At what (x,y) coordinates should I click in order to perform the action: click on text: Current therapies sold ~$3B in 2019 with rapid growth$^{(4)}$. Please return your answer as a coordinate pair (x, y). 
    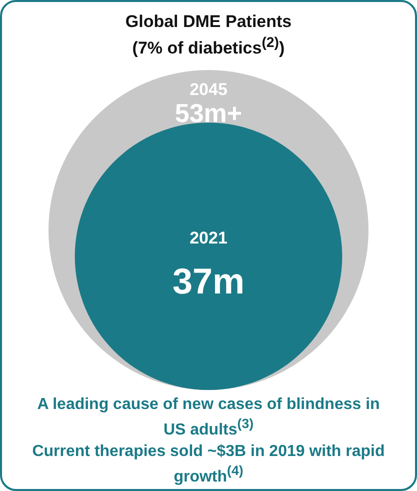
    Looking at the image, I should click on (208, 464).